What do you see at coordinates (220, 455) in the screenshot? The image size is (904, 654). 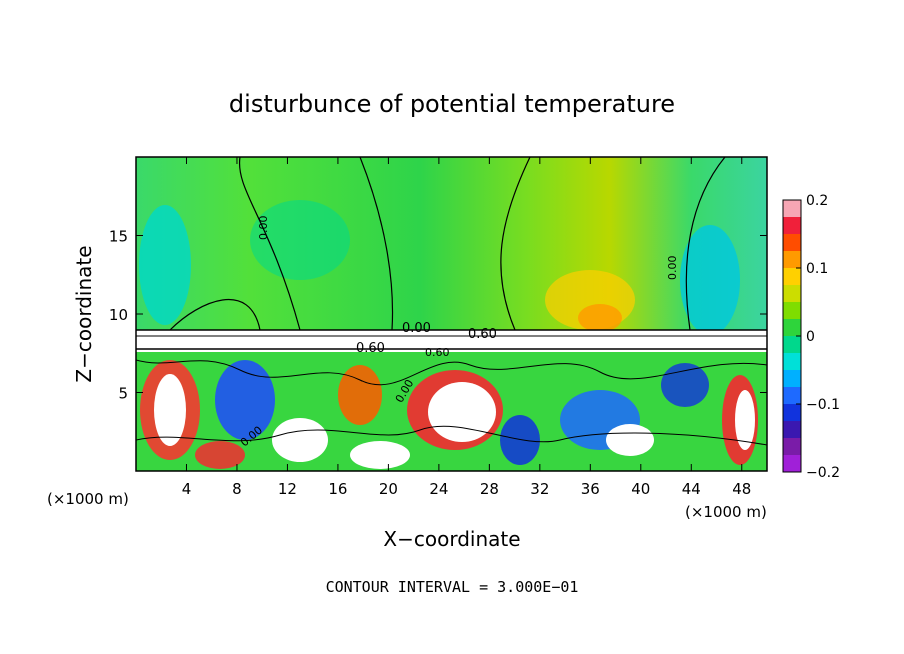 I see `red-region` at bounding box center [220, 455].